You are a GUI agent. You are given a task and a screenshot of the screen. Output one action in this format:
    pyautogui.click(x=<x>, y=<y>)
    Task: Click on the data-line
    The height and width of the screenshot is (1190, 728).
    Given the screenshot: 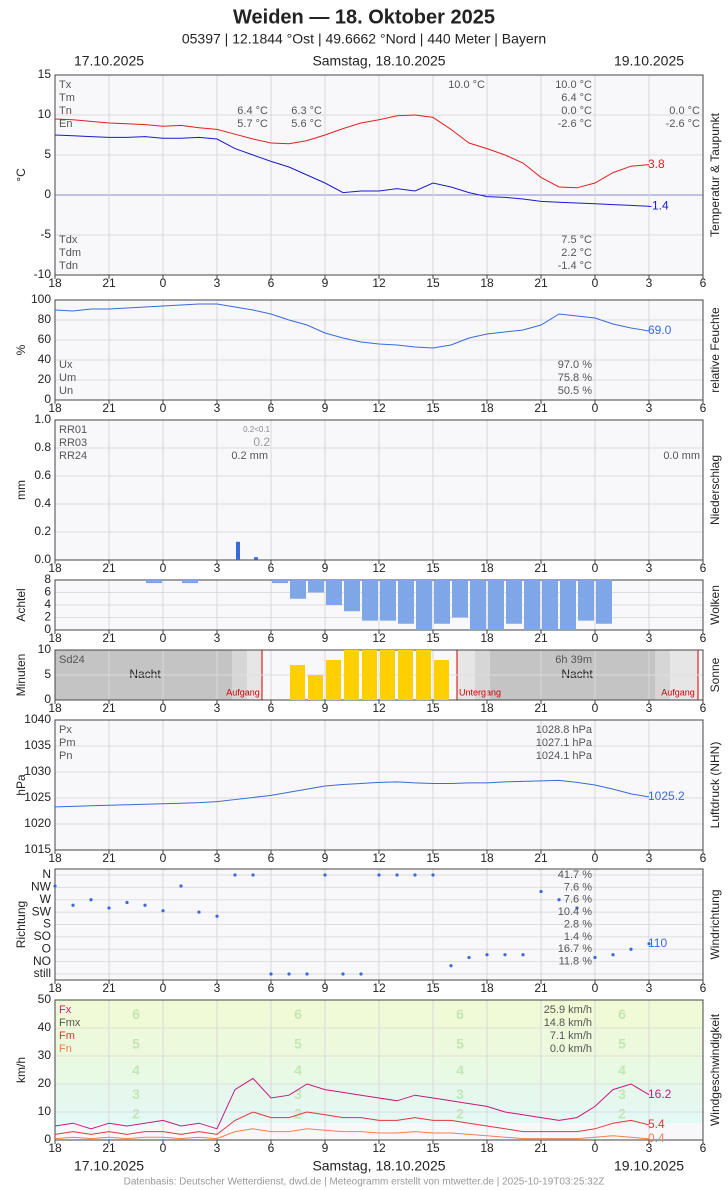 What is the action you would take?
    pyautogui.click(x=352, y=1123)
    